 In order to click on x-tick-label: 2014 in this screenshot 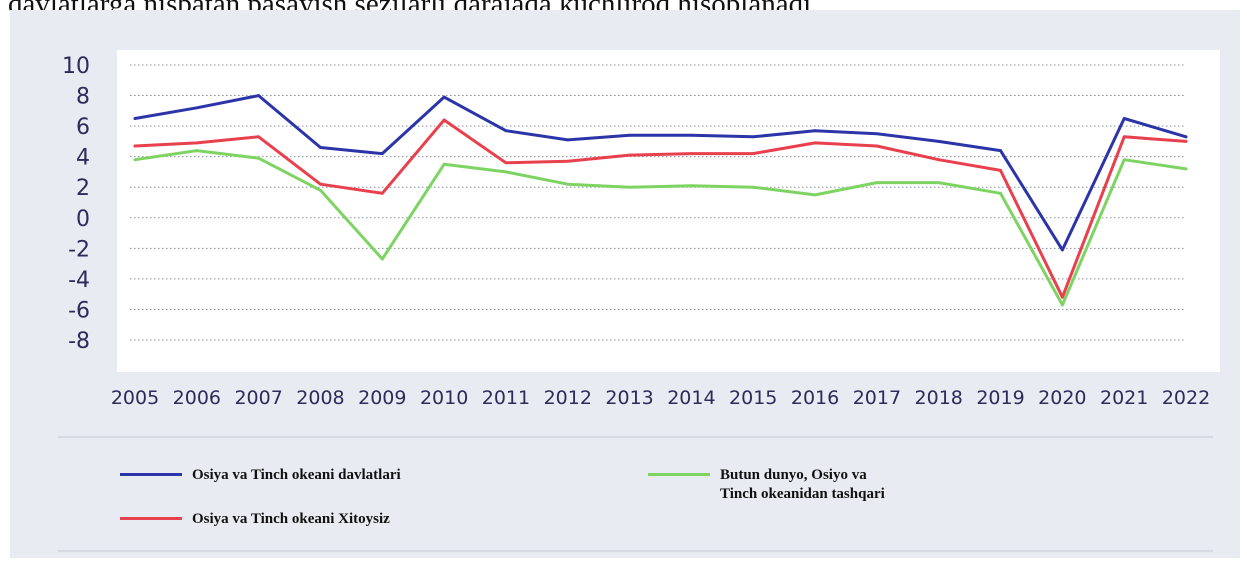, I will do `click(691, 398)`.